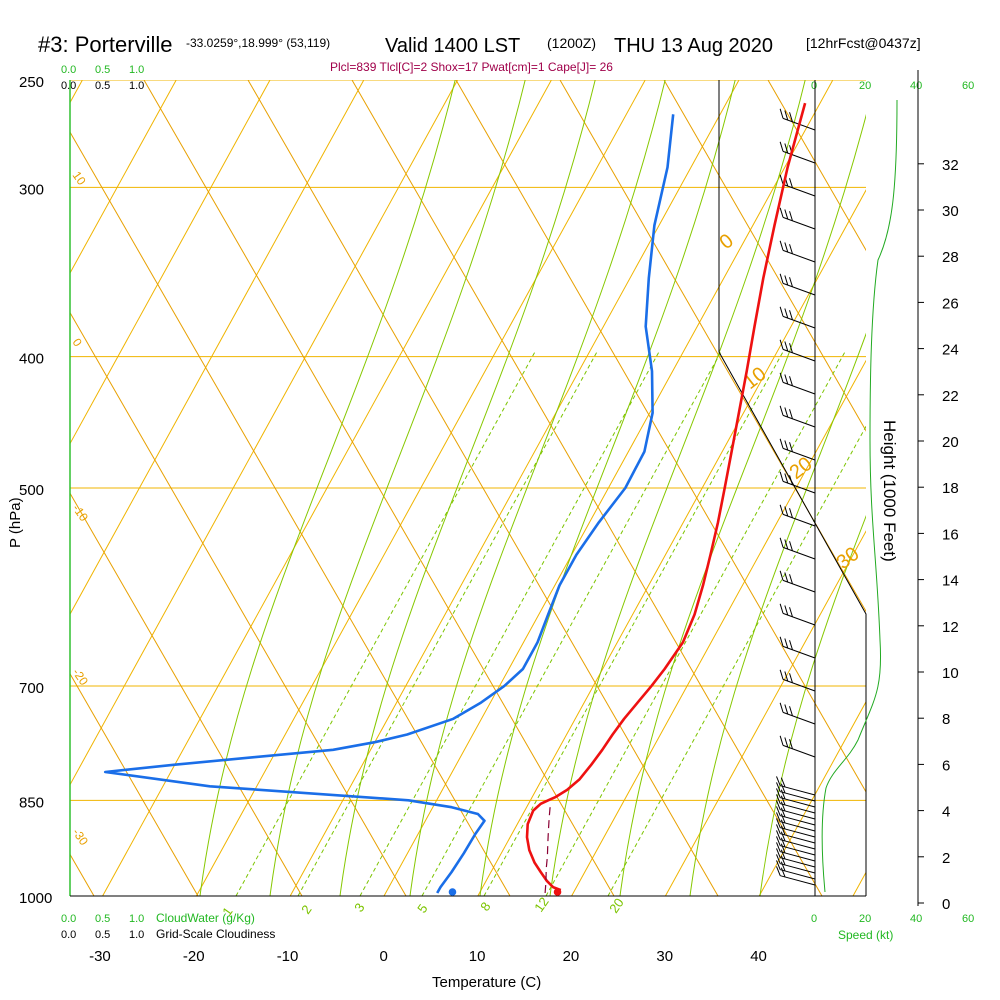 Image resolution: width=1000 pixels, height=1000 pixels. What do you see at coordinates (452, 892) in the screenshot?
I see `dewpoint-surface-dot` at bounding box center [452, 892].